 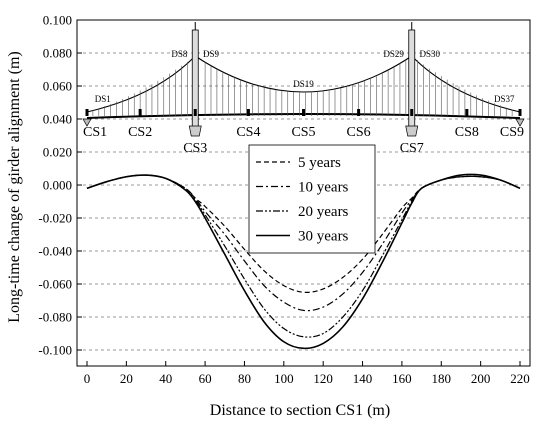 What do you see at coordinates (57, 53) in the screenshot?
I see `y-tick-label: 0.080` at bounding box center [57, 53].